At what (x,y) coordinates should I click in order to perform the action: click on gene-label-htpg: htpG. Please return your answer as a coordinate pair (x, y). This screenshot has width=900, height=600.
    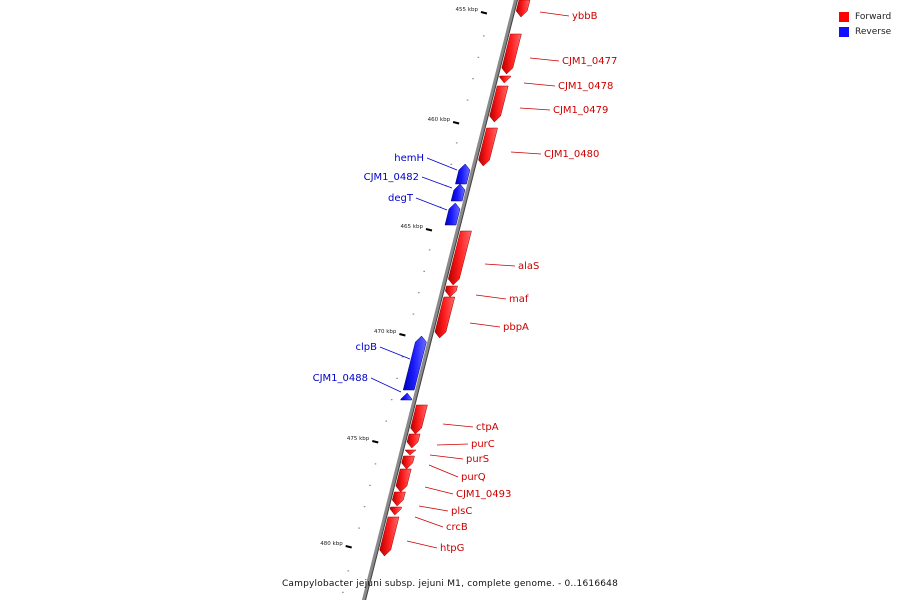
    Looking at the image, I should click on (452, 548).